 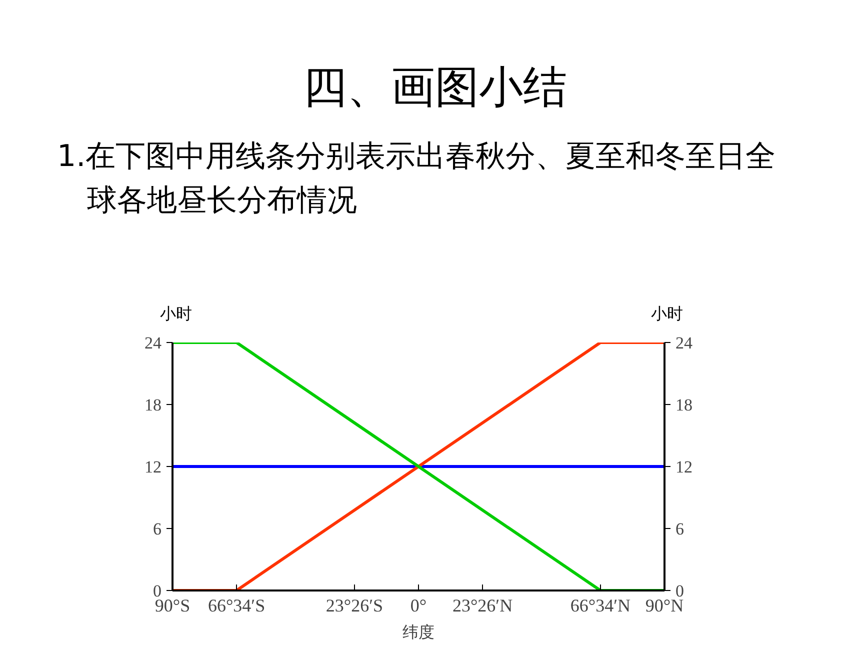 I want to click on x-tick-label: 66°34′S, so click(x=237, y=606).